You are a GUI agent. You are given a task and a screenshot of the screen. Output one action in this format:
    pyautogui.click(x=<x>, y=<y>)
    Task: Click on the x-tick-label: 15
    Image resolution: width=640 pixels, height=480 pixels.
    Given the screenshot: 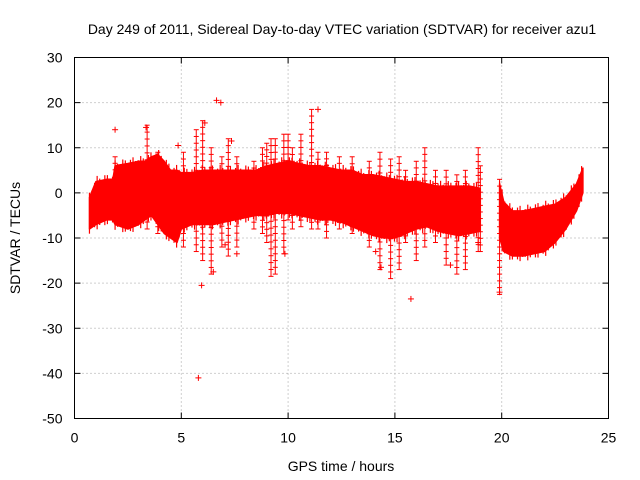 What is the action you would take?
    pyautogui.click(x=395, y=438)
    